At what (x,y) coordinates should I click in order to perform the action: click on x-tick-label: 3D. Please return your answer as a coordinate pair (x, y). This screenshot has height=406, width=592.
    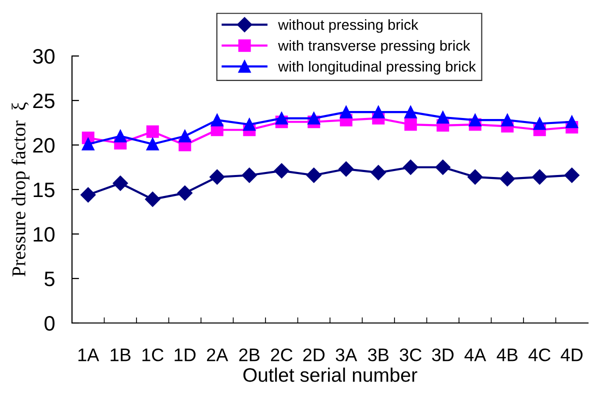
    Looking at the image, I should click on (443, 355).